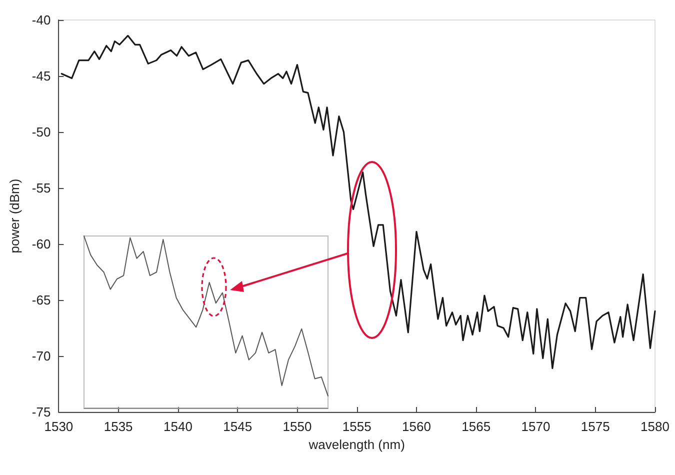  Describe the element at coordinates (59, 426) in the screenshot. I see `x-tick-label: 1530` at that location.